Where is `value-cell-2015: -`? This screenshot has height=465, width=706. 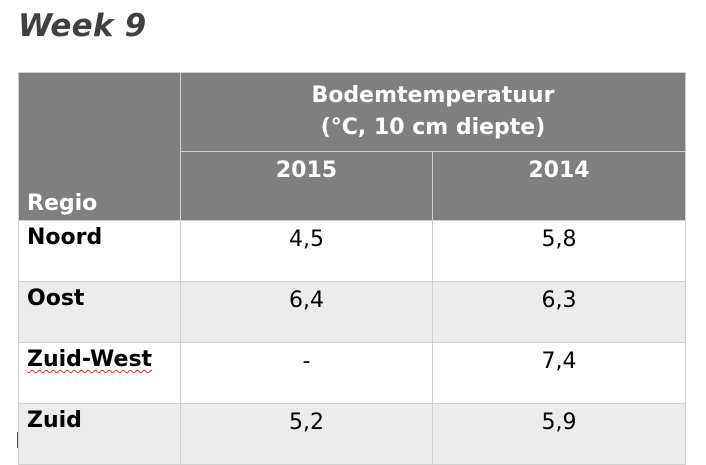 value-cell-2015: - is located at coordinates (306, 373).